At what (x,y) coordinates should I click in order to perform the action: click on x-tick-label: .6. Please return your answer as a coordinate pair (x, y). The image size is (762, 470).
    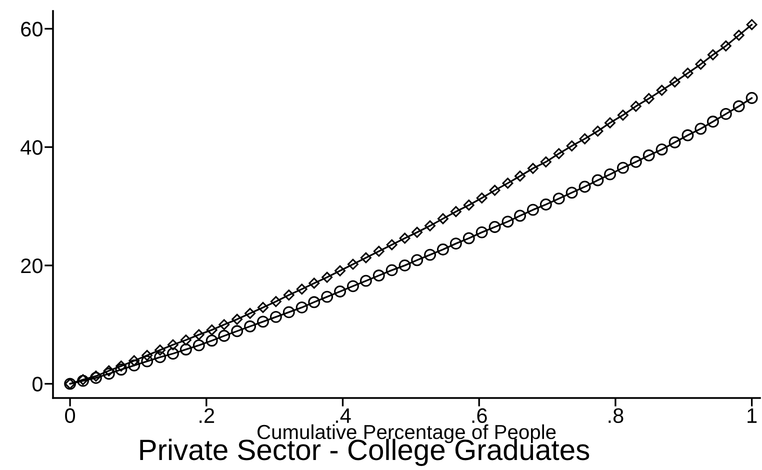
    Looking at the image, I should click on (479, 416).